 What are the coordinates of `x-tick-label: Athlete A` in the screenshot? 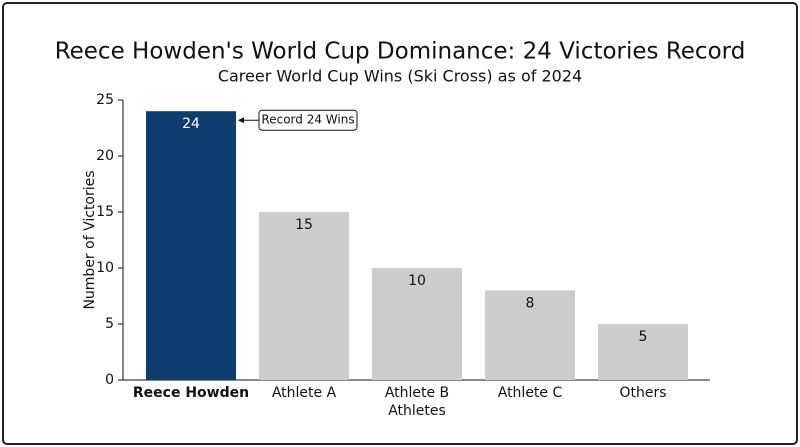 It's located at (304, 393).